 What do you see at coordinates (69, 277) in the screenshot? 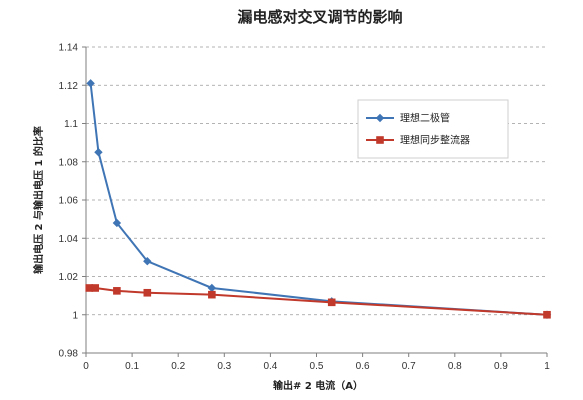
I see `y-tick-label: 1.02` at bounding box center [69, 277].